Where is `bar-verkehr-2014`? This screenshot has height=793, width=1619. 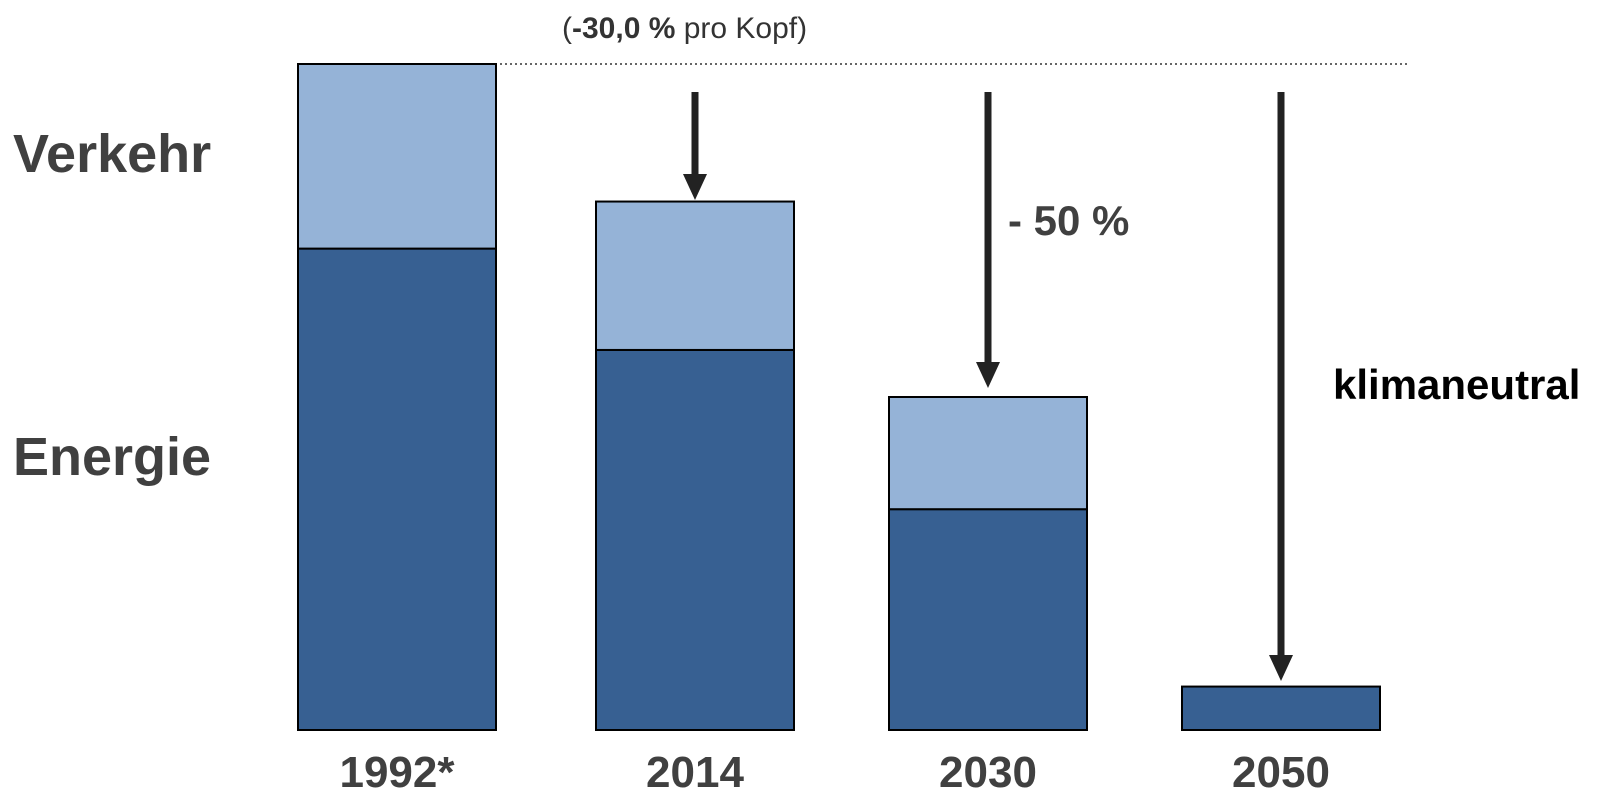
bar-verkehr-2014 is located at coordinates (695, 275).